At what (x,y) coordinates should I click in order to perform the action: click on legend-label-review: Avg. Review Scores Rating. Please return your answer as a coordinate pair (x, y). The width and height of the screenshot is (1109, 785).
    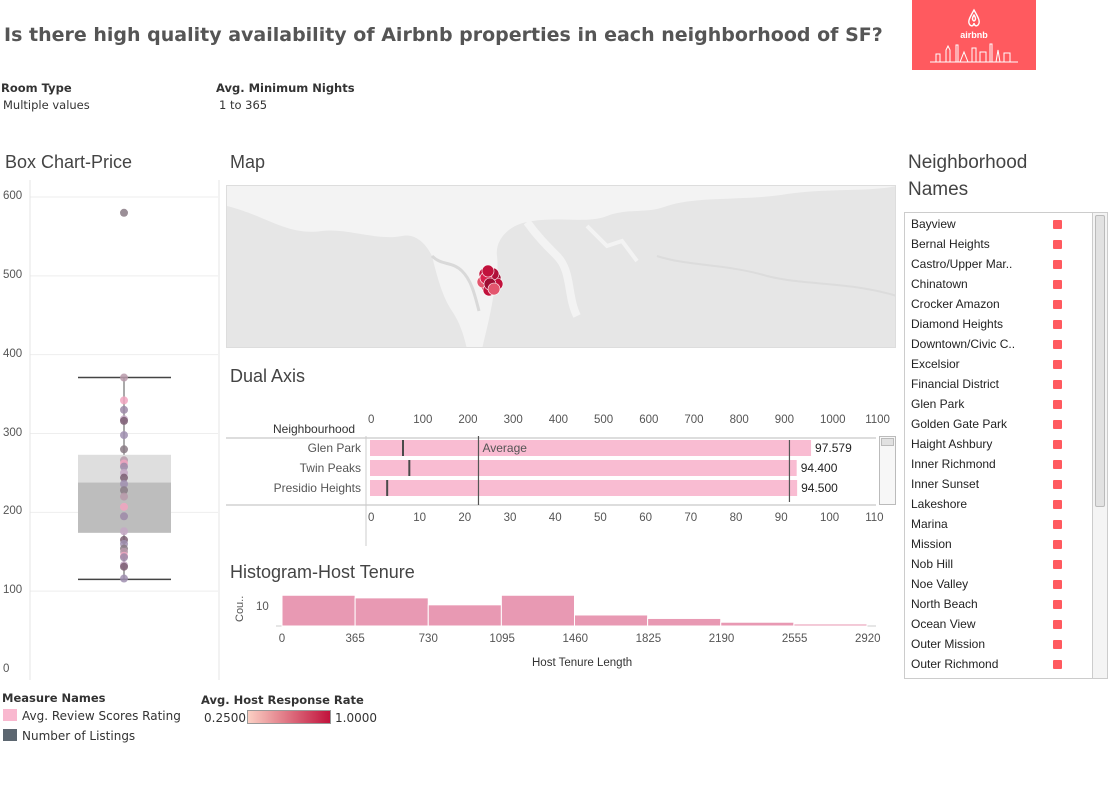
    Looking at the image, I should click on (101, 716).